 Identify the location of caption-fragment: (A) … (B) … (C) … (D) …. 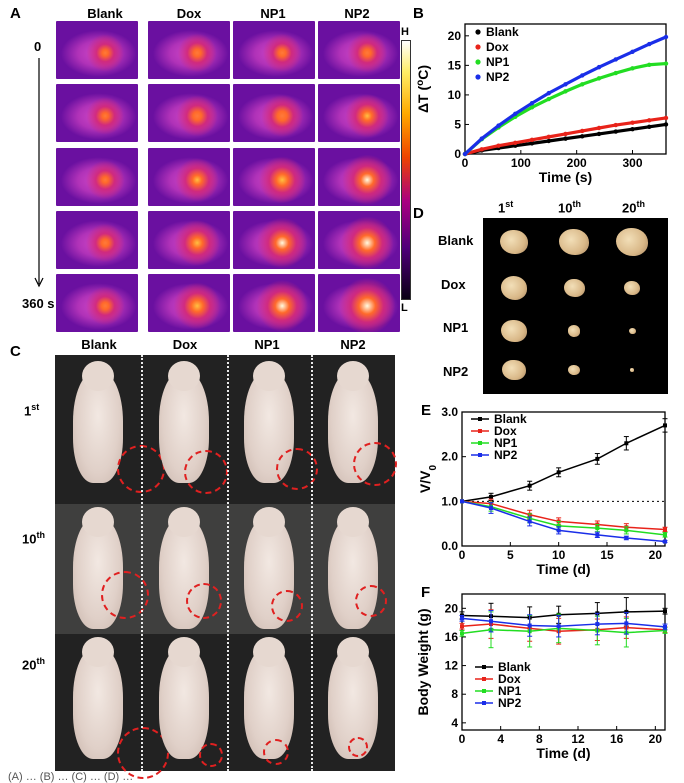
(71, 777).